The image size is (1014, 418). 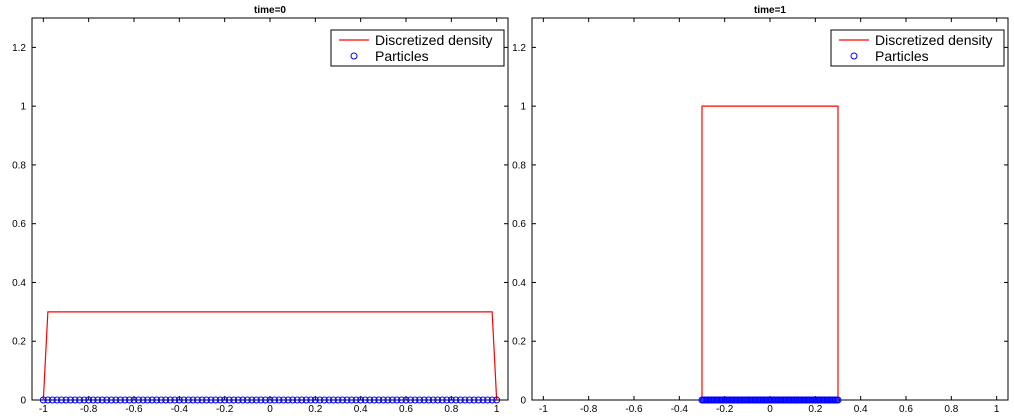 I want to click on chart-title: time=1, so click(x=770, y=10).